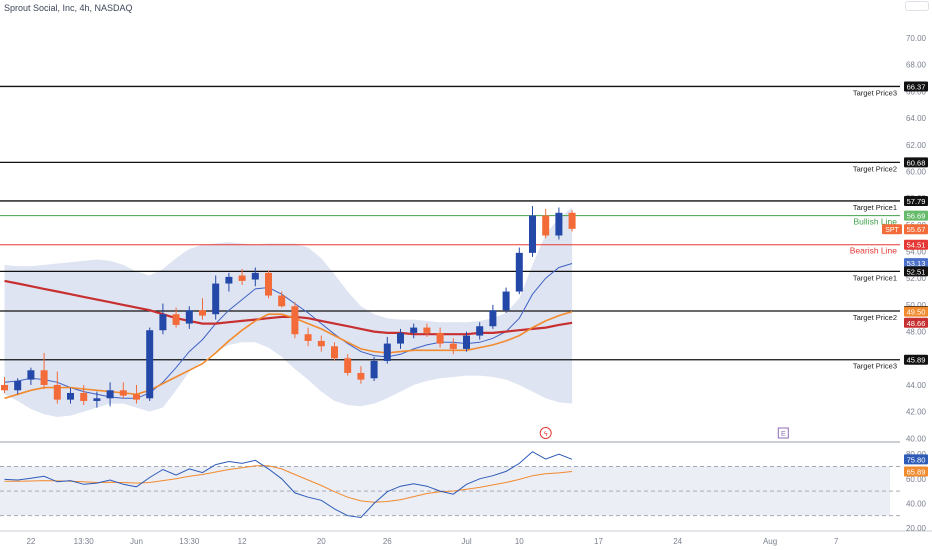 The height and width of the screenshot is (550, 932). I want to click on time-tick-label: 22, so click(30, 541).